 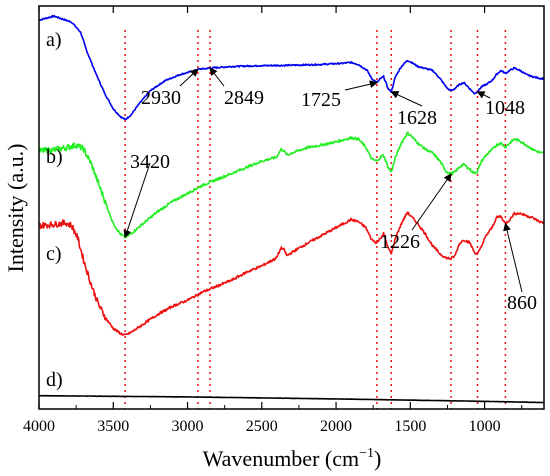 What do you see at coordinates (400, 242) in the screenshot?
I see `annotation-1226: 1226` at bounding box center [400, 242].